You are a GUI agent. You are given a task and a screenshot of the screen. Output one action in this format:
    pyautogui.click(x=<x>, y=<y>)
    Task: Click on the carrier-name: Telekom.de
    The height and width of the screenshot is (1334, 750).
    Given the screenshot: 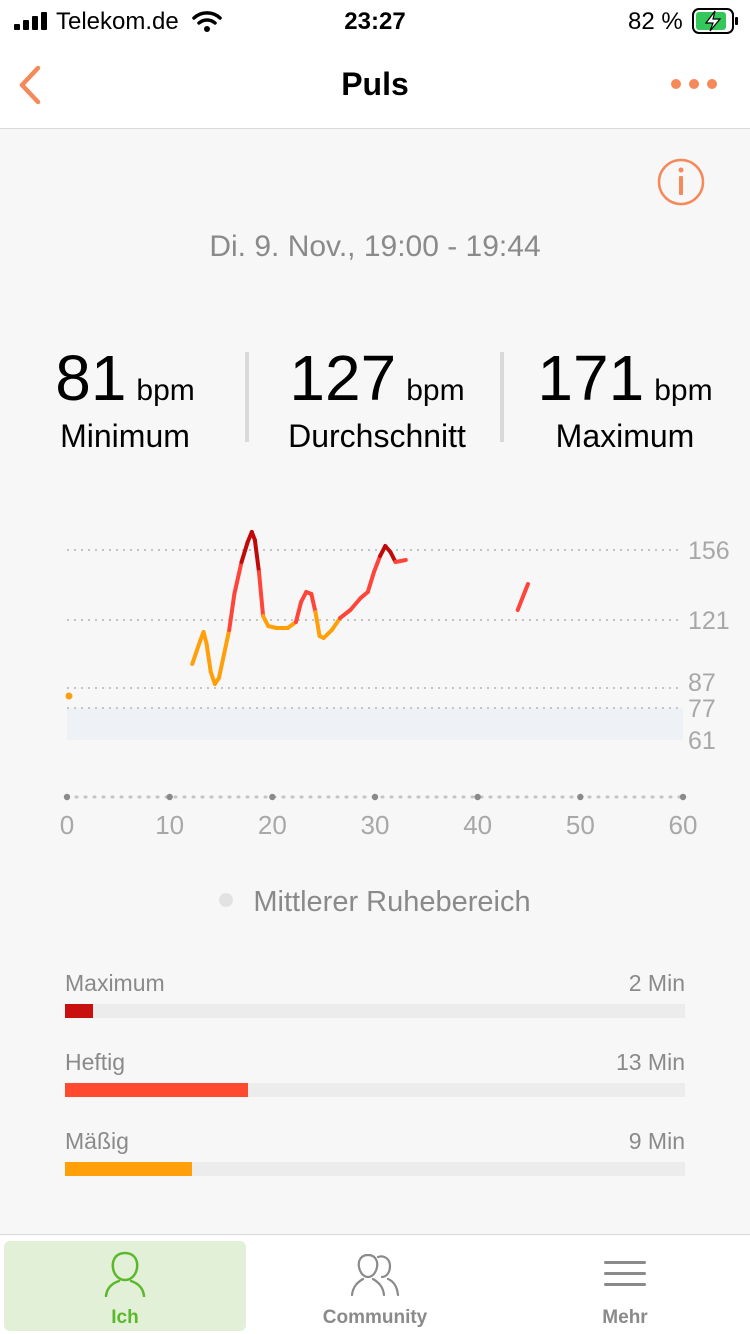 What is the action you would take?
    pyautogui.click(x=117, y=21)
    